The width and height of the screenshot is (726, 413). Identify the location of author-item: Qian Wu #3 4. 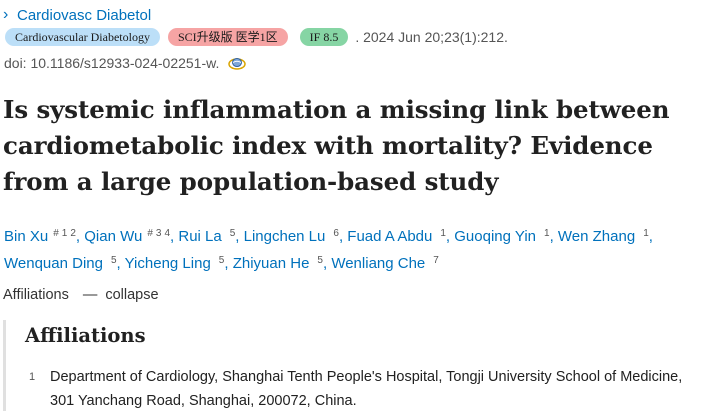
(127, 236).